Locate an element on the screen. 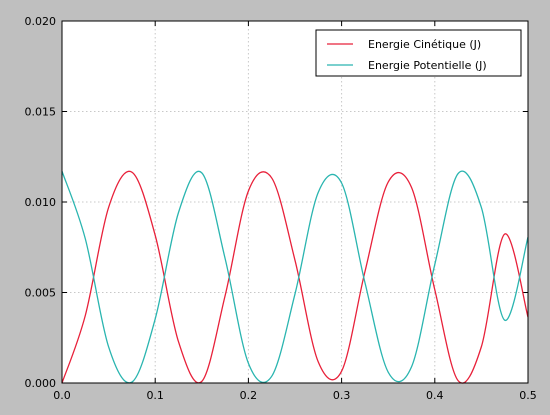 This screenshot has height=415, width=550. x-tick-label: 0.2 is located at coordinates (249, 395).